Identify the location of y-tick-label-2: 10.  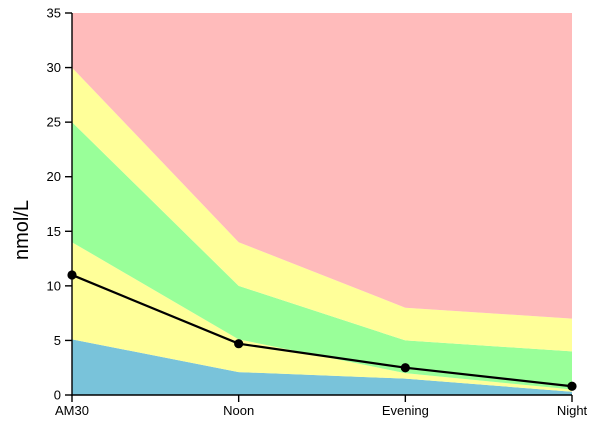
(54, 285).